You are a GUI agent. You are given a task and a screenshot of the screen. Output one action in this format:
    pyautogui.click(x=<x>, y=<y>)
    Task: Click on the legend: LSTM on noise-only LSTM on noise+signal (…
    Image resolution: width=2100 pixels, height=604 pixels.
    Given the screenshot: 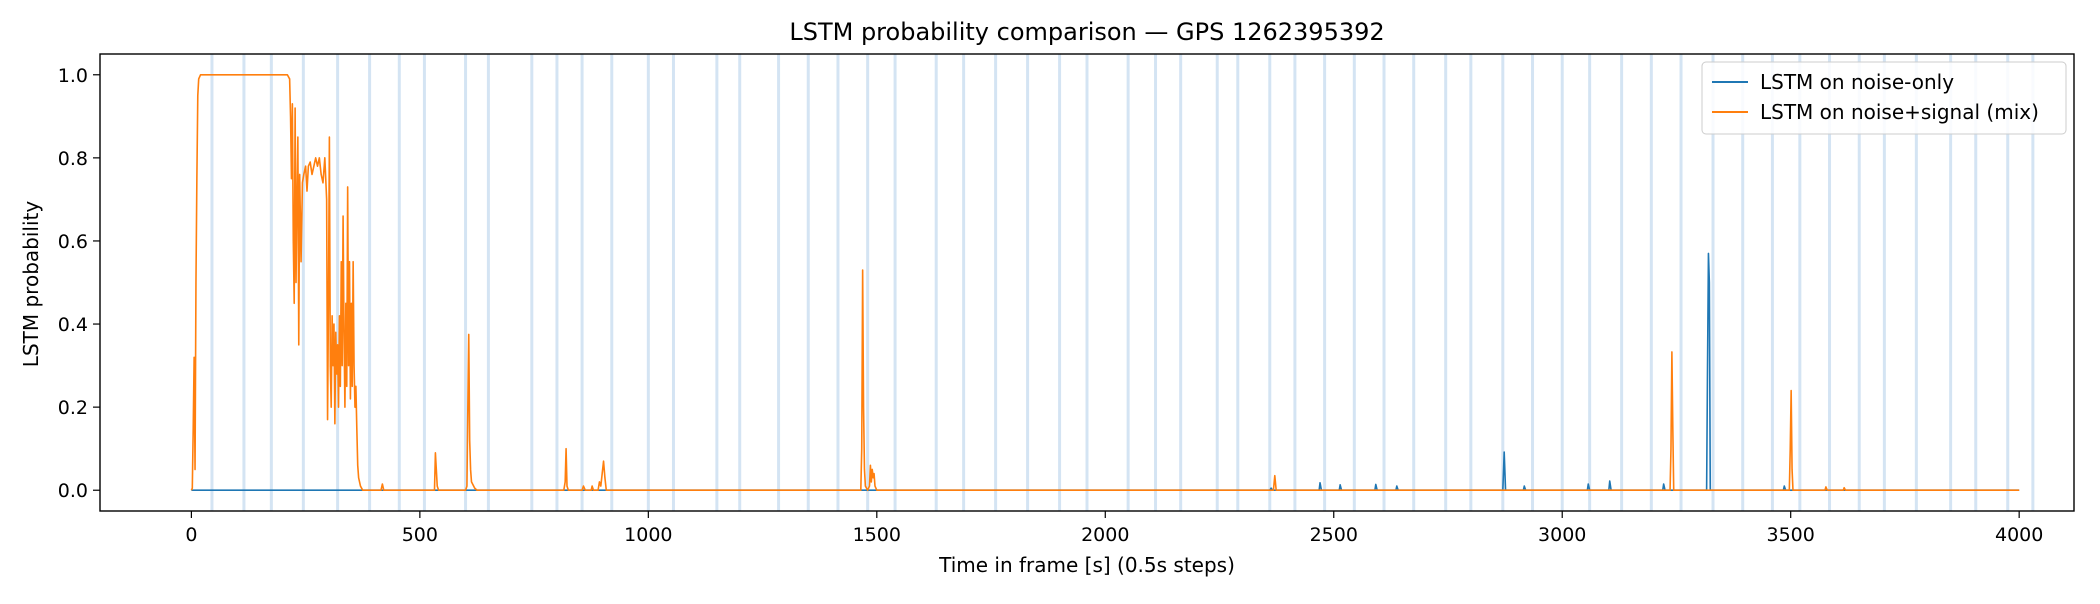 What is the action you would take?
    pyautogui.click(x=1884, y=98)
    